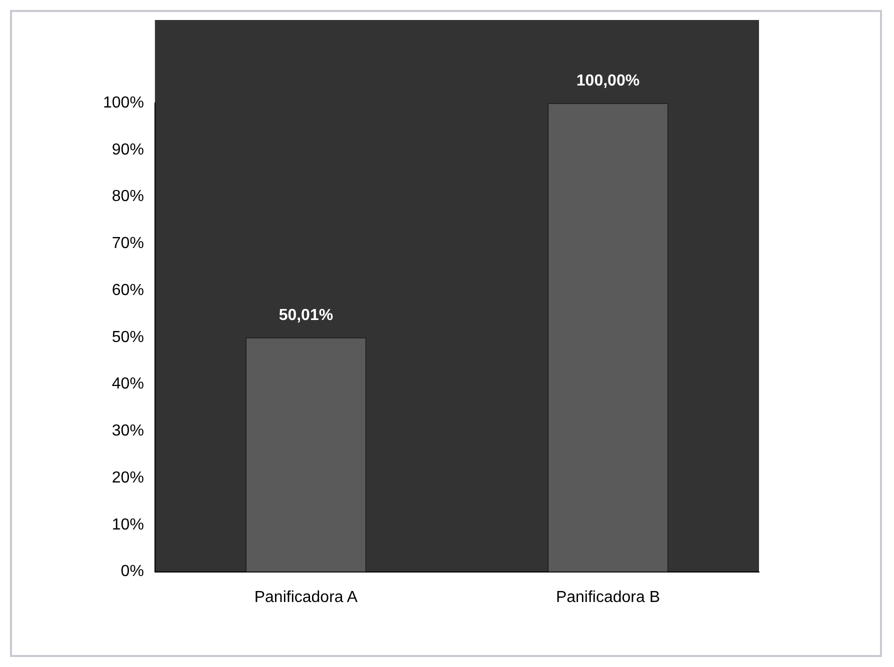 This screenshot has width=894, height=667. What do you see at coordinates (608, 81) in the screenshot?
I see `data-label: 100,00%` at bounding box center [608, 81].